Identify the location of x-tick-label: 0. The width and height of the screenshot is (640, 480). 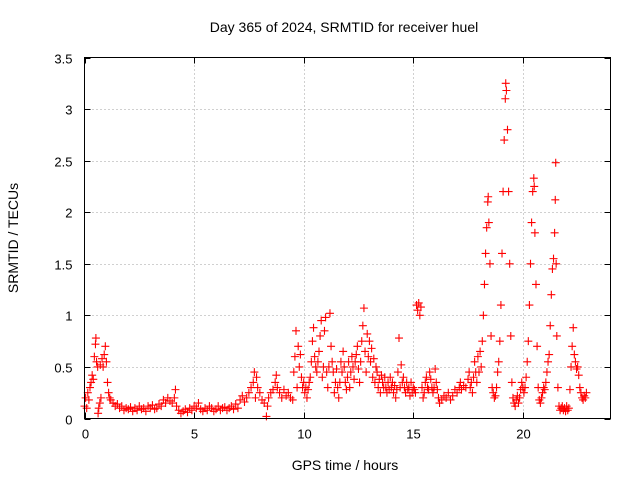
(85, 434).